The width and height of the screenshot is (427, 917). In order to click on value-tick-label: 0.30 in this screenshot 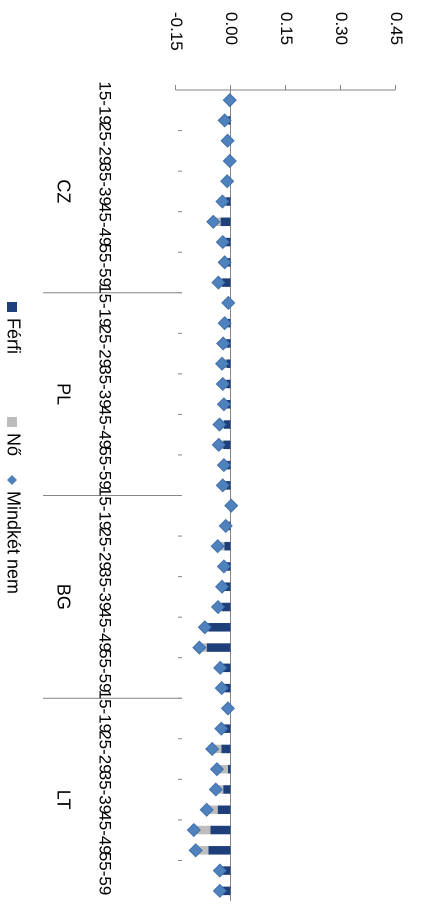, I will do `click(341, 28)`.